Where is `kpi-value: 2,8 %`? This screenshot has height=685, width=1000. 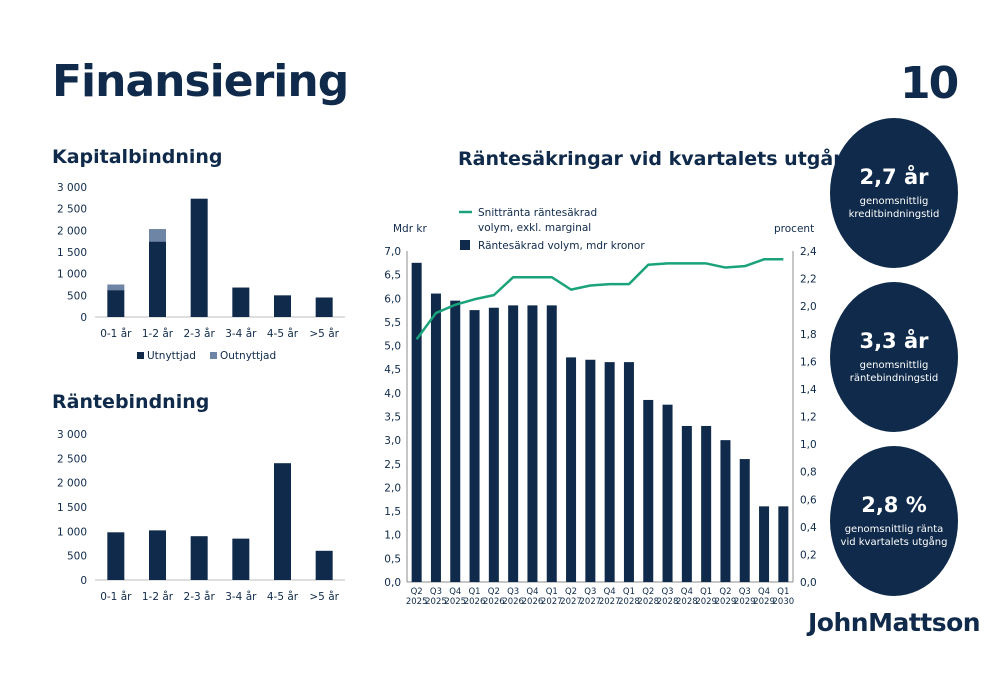 kpi-value: 2,8 % is located at coordinates (894, 505).